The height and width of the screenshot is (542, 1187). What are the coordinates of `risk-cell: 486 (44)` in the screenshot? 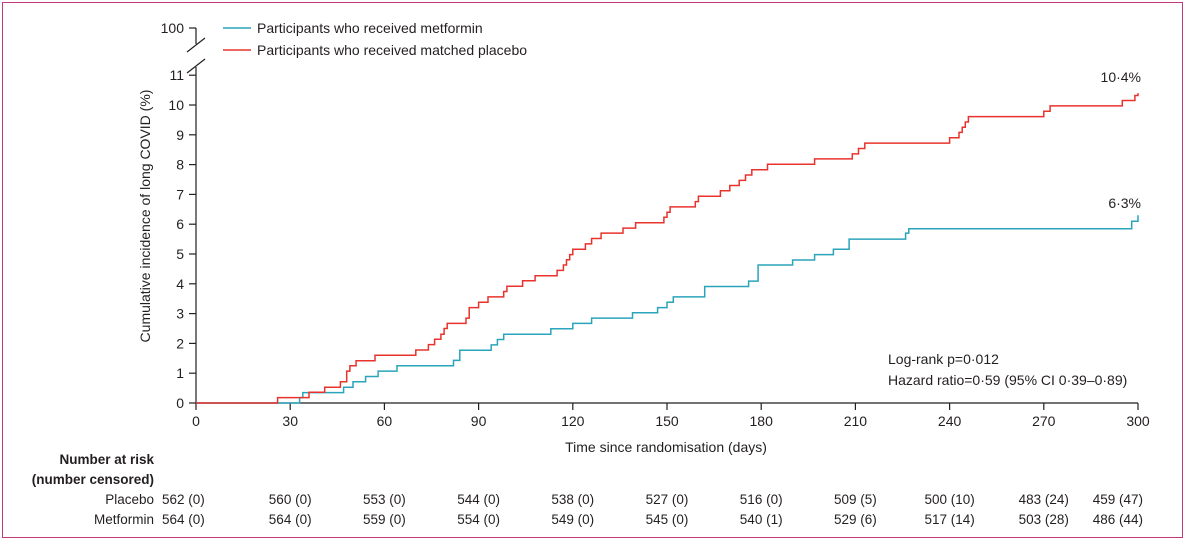 It's located at (1118, 519).